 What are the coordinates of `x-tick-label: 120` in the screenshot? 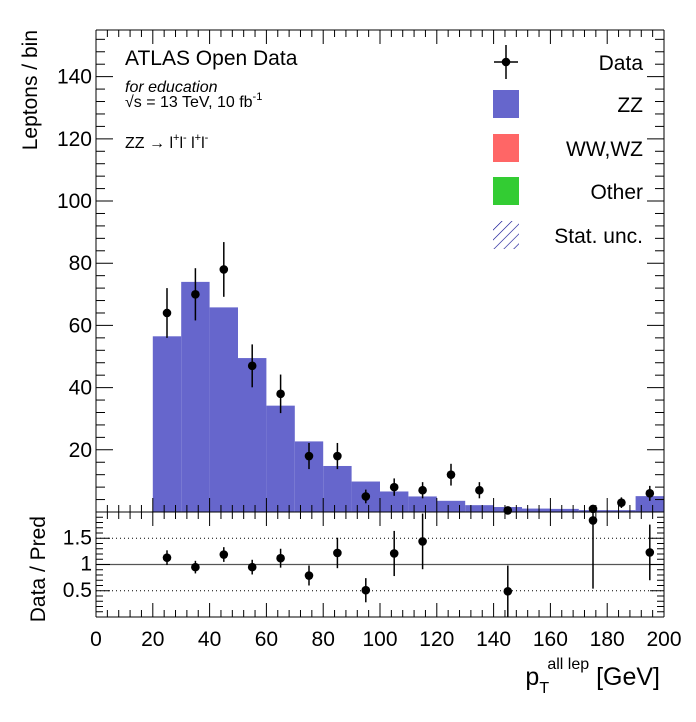 It's located at (436, 639).